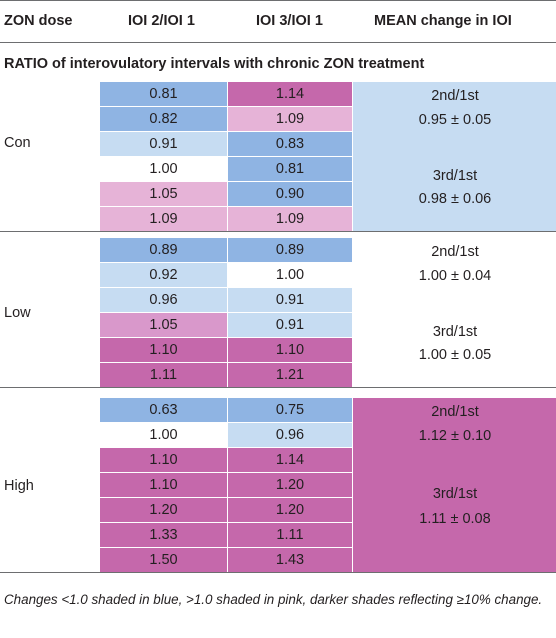 This screenshot has height=638, width=556. I want to click on mean-value2: 0.98 ± 0.06, so click(455, 199).